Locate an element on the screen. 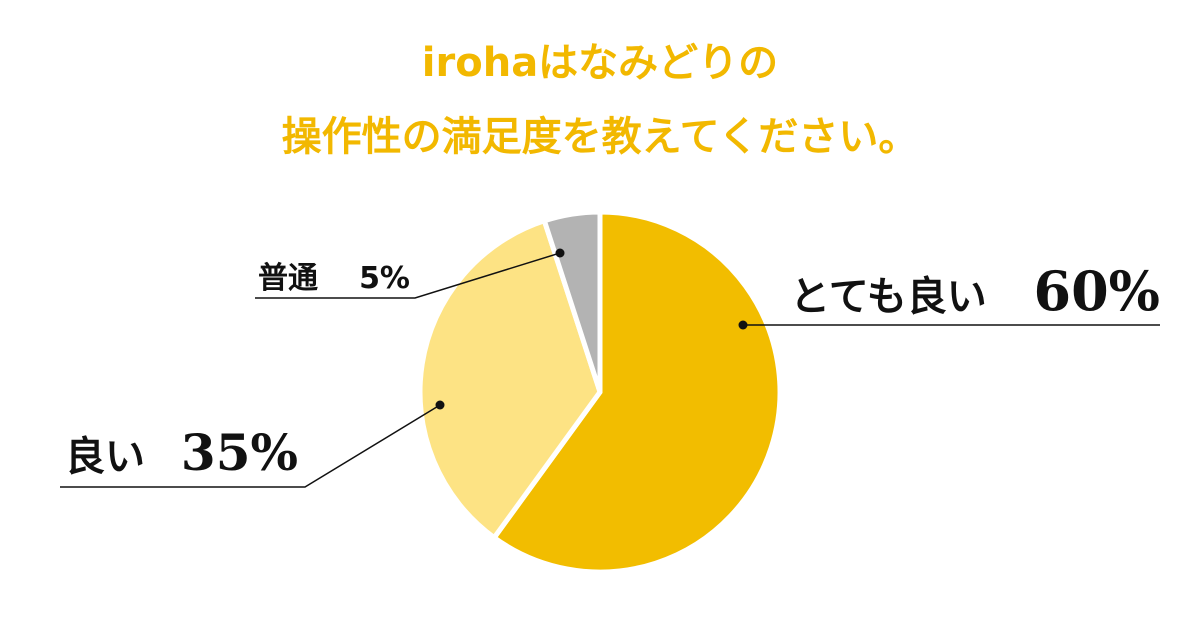 The height and width of the screenshot is (630, 1200). chart-title: irohaはなみどりの is located at coordinates (600, 63).